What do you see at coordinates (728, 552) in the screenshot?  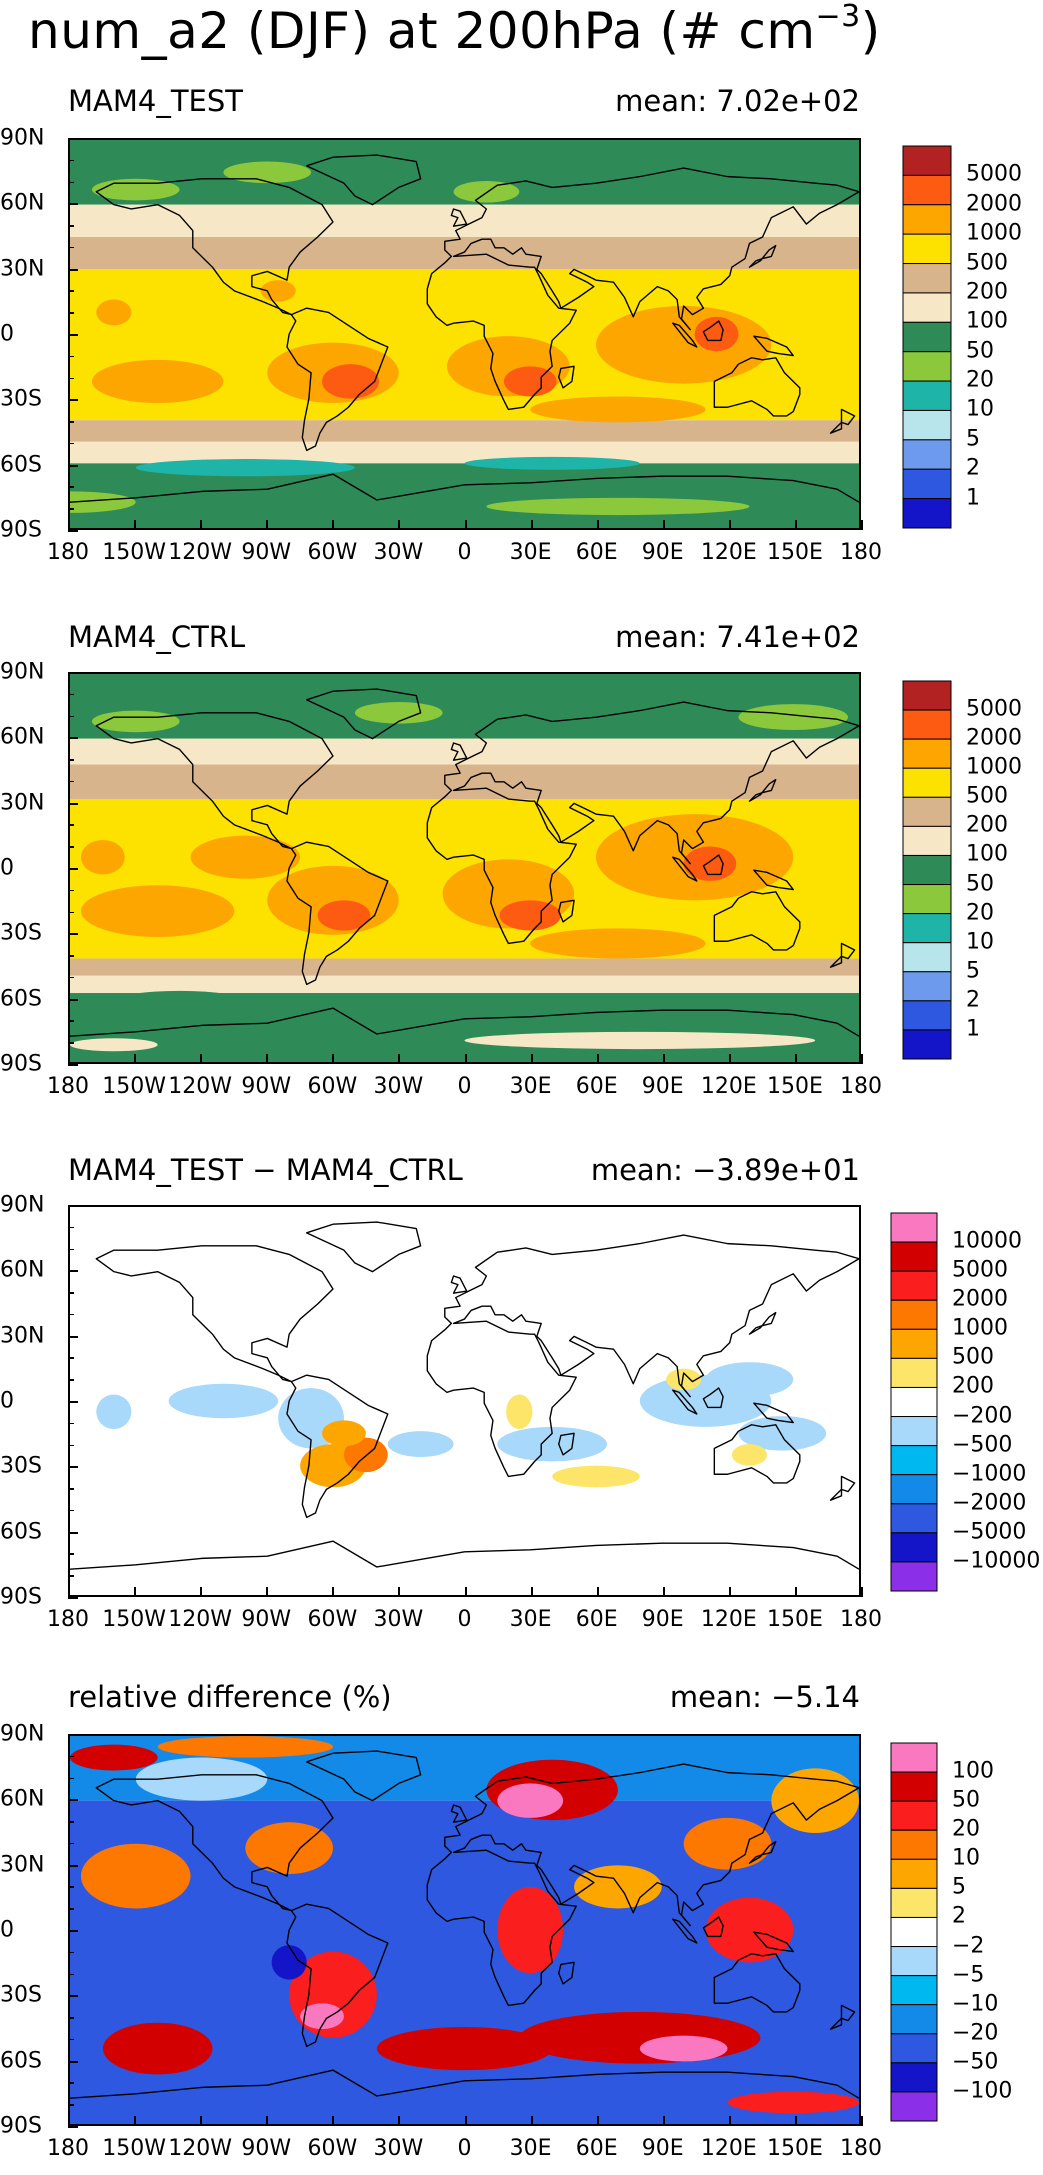 I see `lon-tick-label: 120E` at bounding box center [728, 552].